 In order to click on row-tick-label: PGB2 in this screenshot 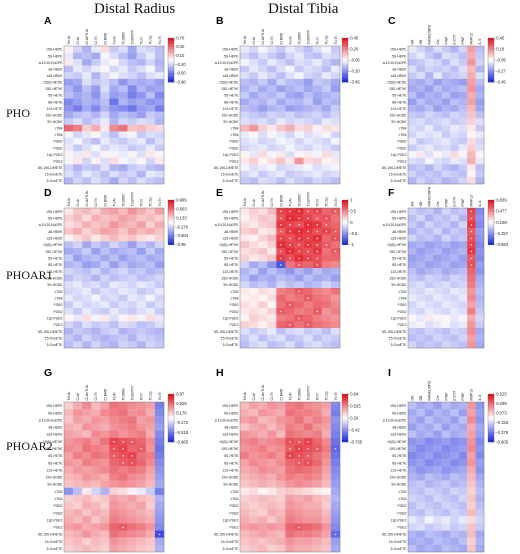, I will do `click(57, 506)`.